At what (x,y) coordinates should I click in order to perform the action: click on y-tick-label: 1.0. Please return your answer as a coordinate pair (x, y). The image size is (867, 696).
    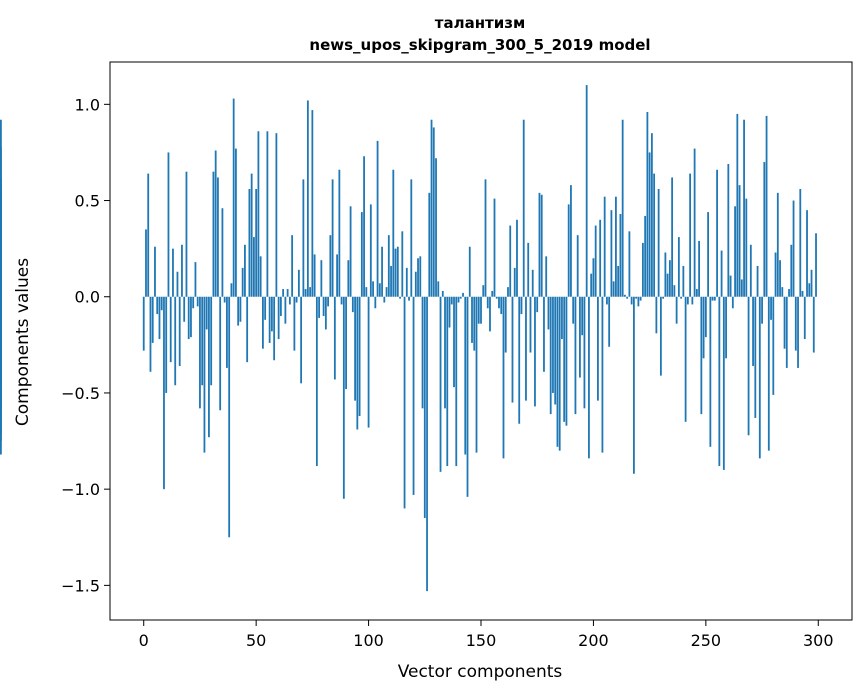
    Looking at the image, I should click on (87, 104).